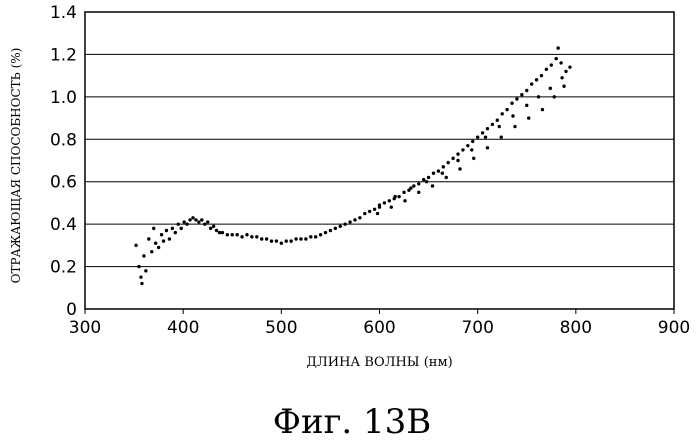 This screenshot has height=446, width=700. What do you see at coordinates (379, 323) in the screenshot?
I see `x-axis-ticks: 300400500600700800900` at bounding box center [379, 323].